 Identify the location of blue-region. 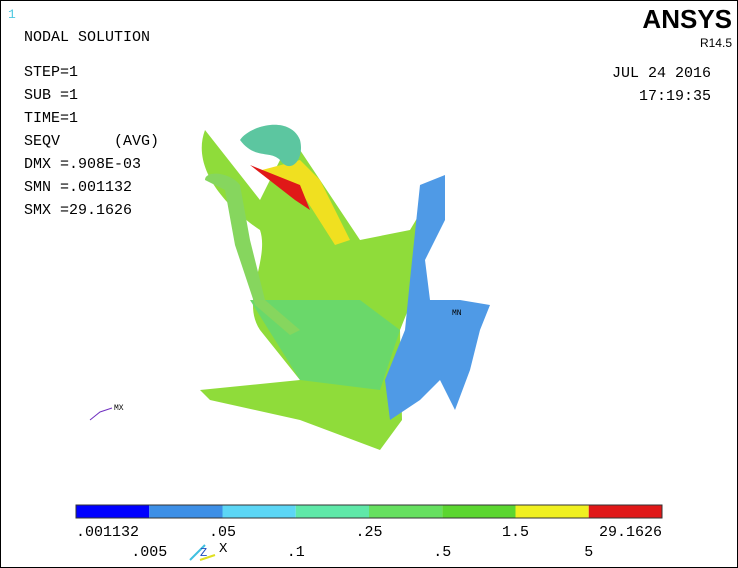
(437, 297).